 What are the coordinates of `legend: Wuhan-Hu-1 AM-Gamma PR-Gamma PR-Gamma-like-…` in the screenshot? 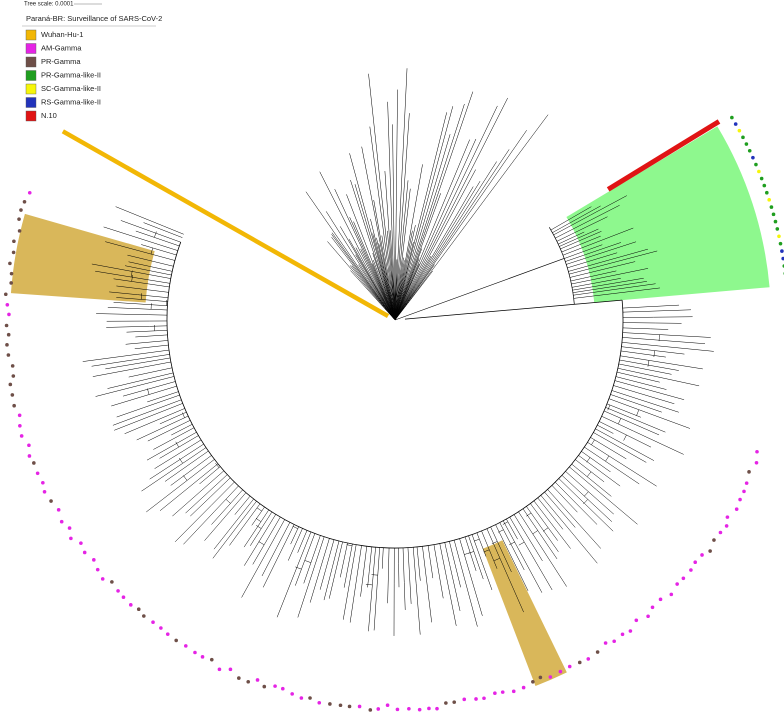 It's located at (63, 75).